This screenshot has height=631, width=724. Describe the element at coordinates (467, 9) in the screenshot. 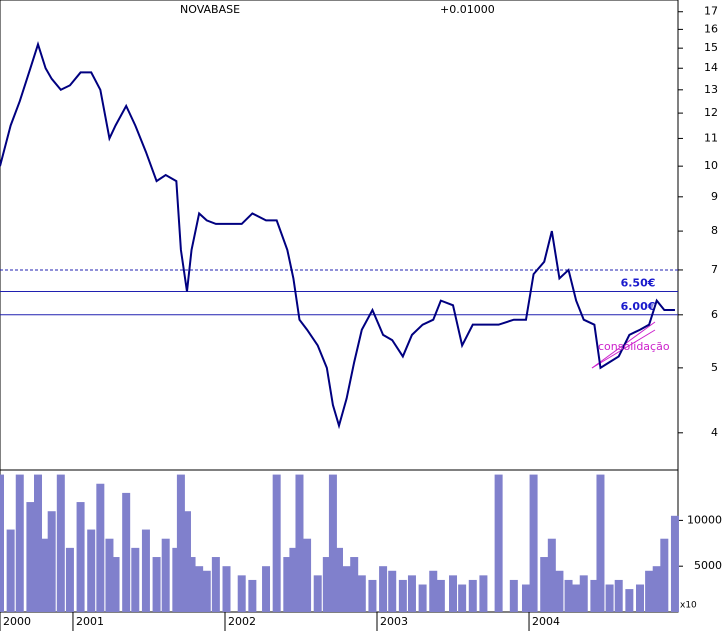

I see `chart-subtitle: +0.01000` at that location.